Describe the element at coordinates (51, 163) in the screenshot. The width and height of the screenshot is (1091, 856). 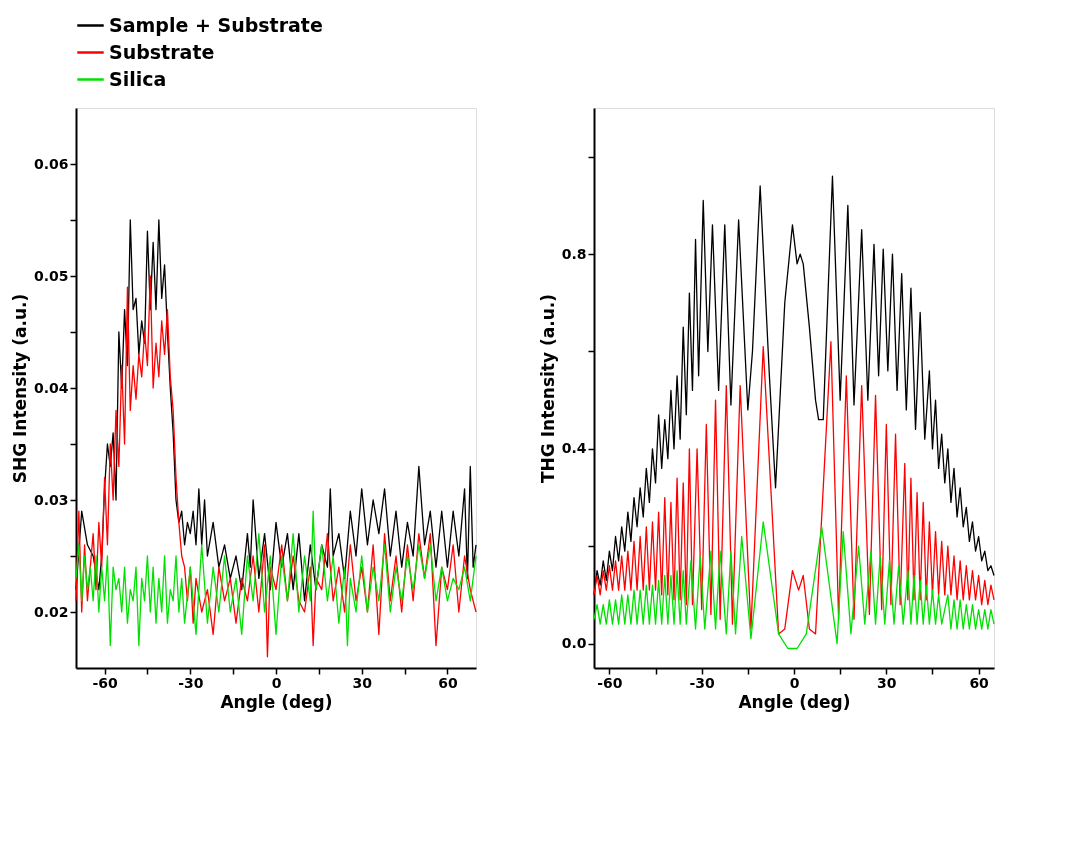
I see `y-tick-label: 0.06` at that location.